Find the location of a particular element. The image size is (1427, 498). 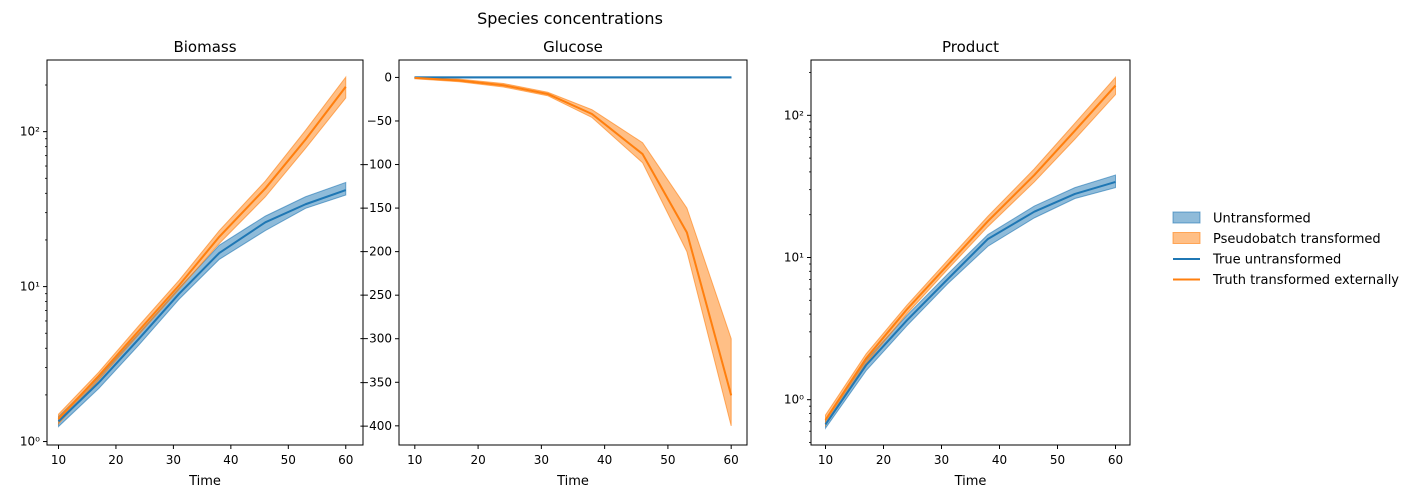

legend-item: Untransformed is located at coordinates (1241, 219).